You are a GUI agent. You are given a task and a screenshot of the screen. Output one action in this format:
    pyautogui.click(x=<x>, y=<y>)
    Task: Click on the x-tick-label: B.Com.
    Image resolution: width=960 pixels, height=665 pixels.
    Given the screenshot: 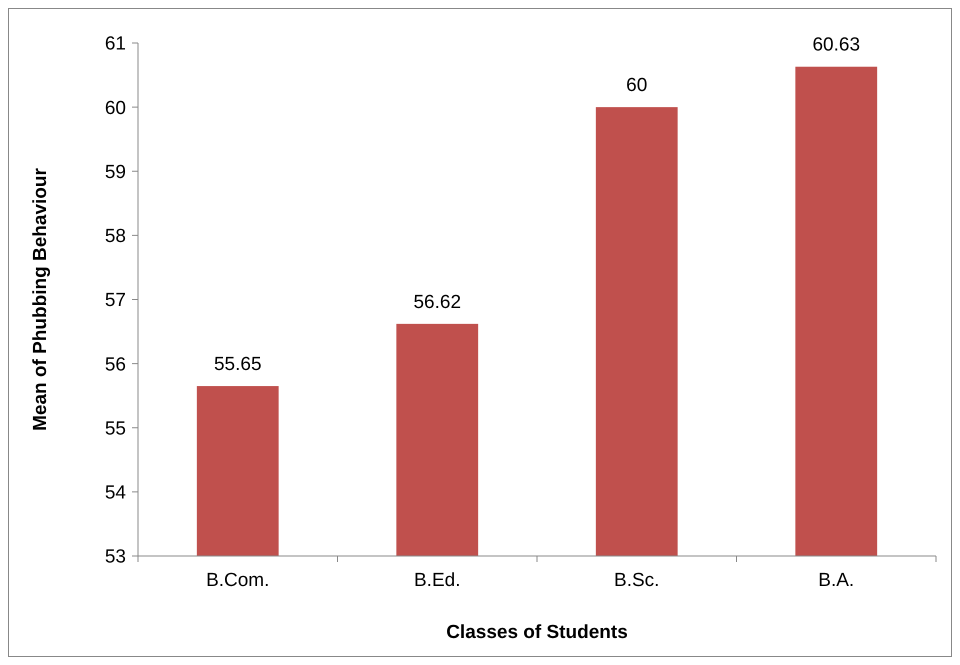 What is the action you would take?
    pyautogui.click(x=238, y=580)
    